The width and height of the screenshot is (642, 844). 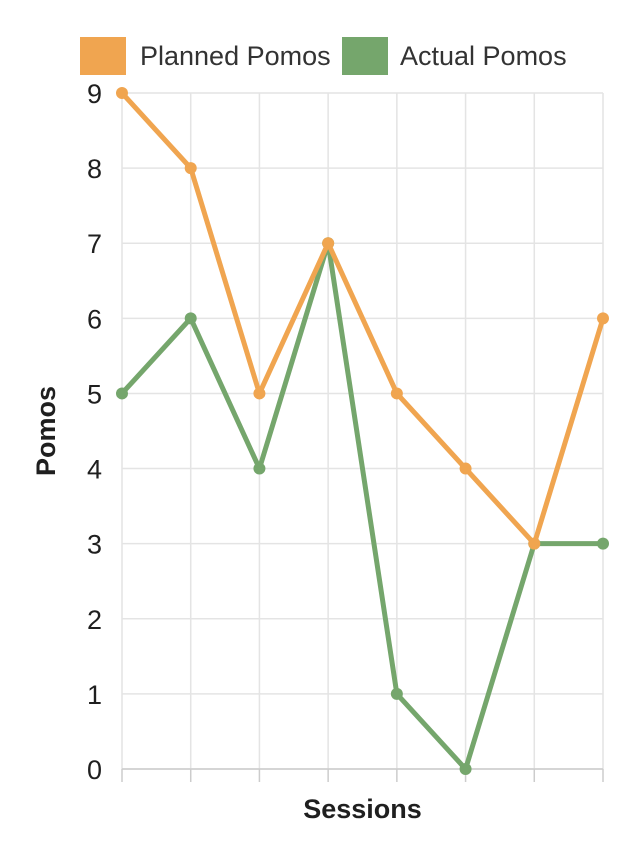 I want to click on legend-label: Actual Pomos, so click(x=483, y=56).